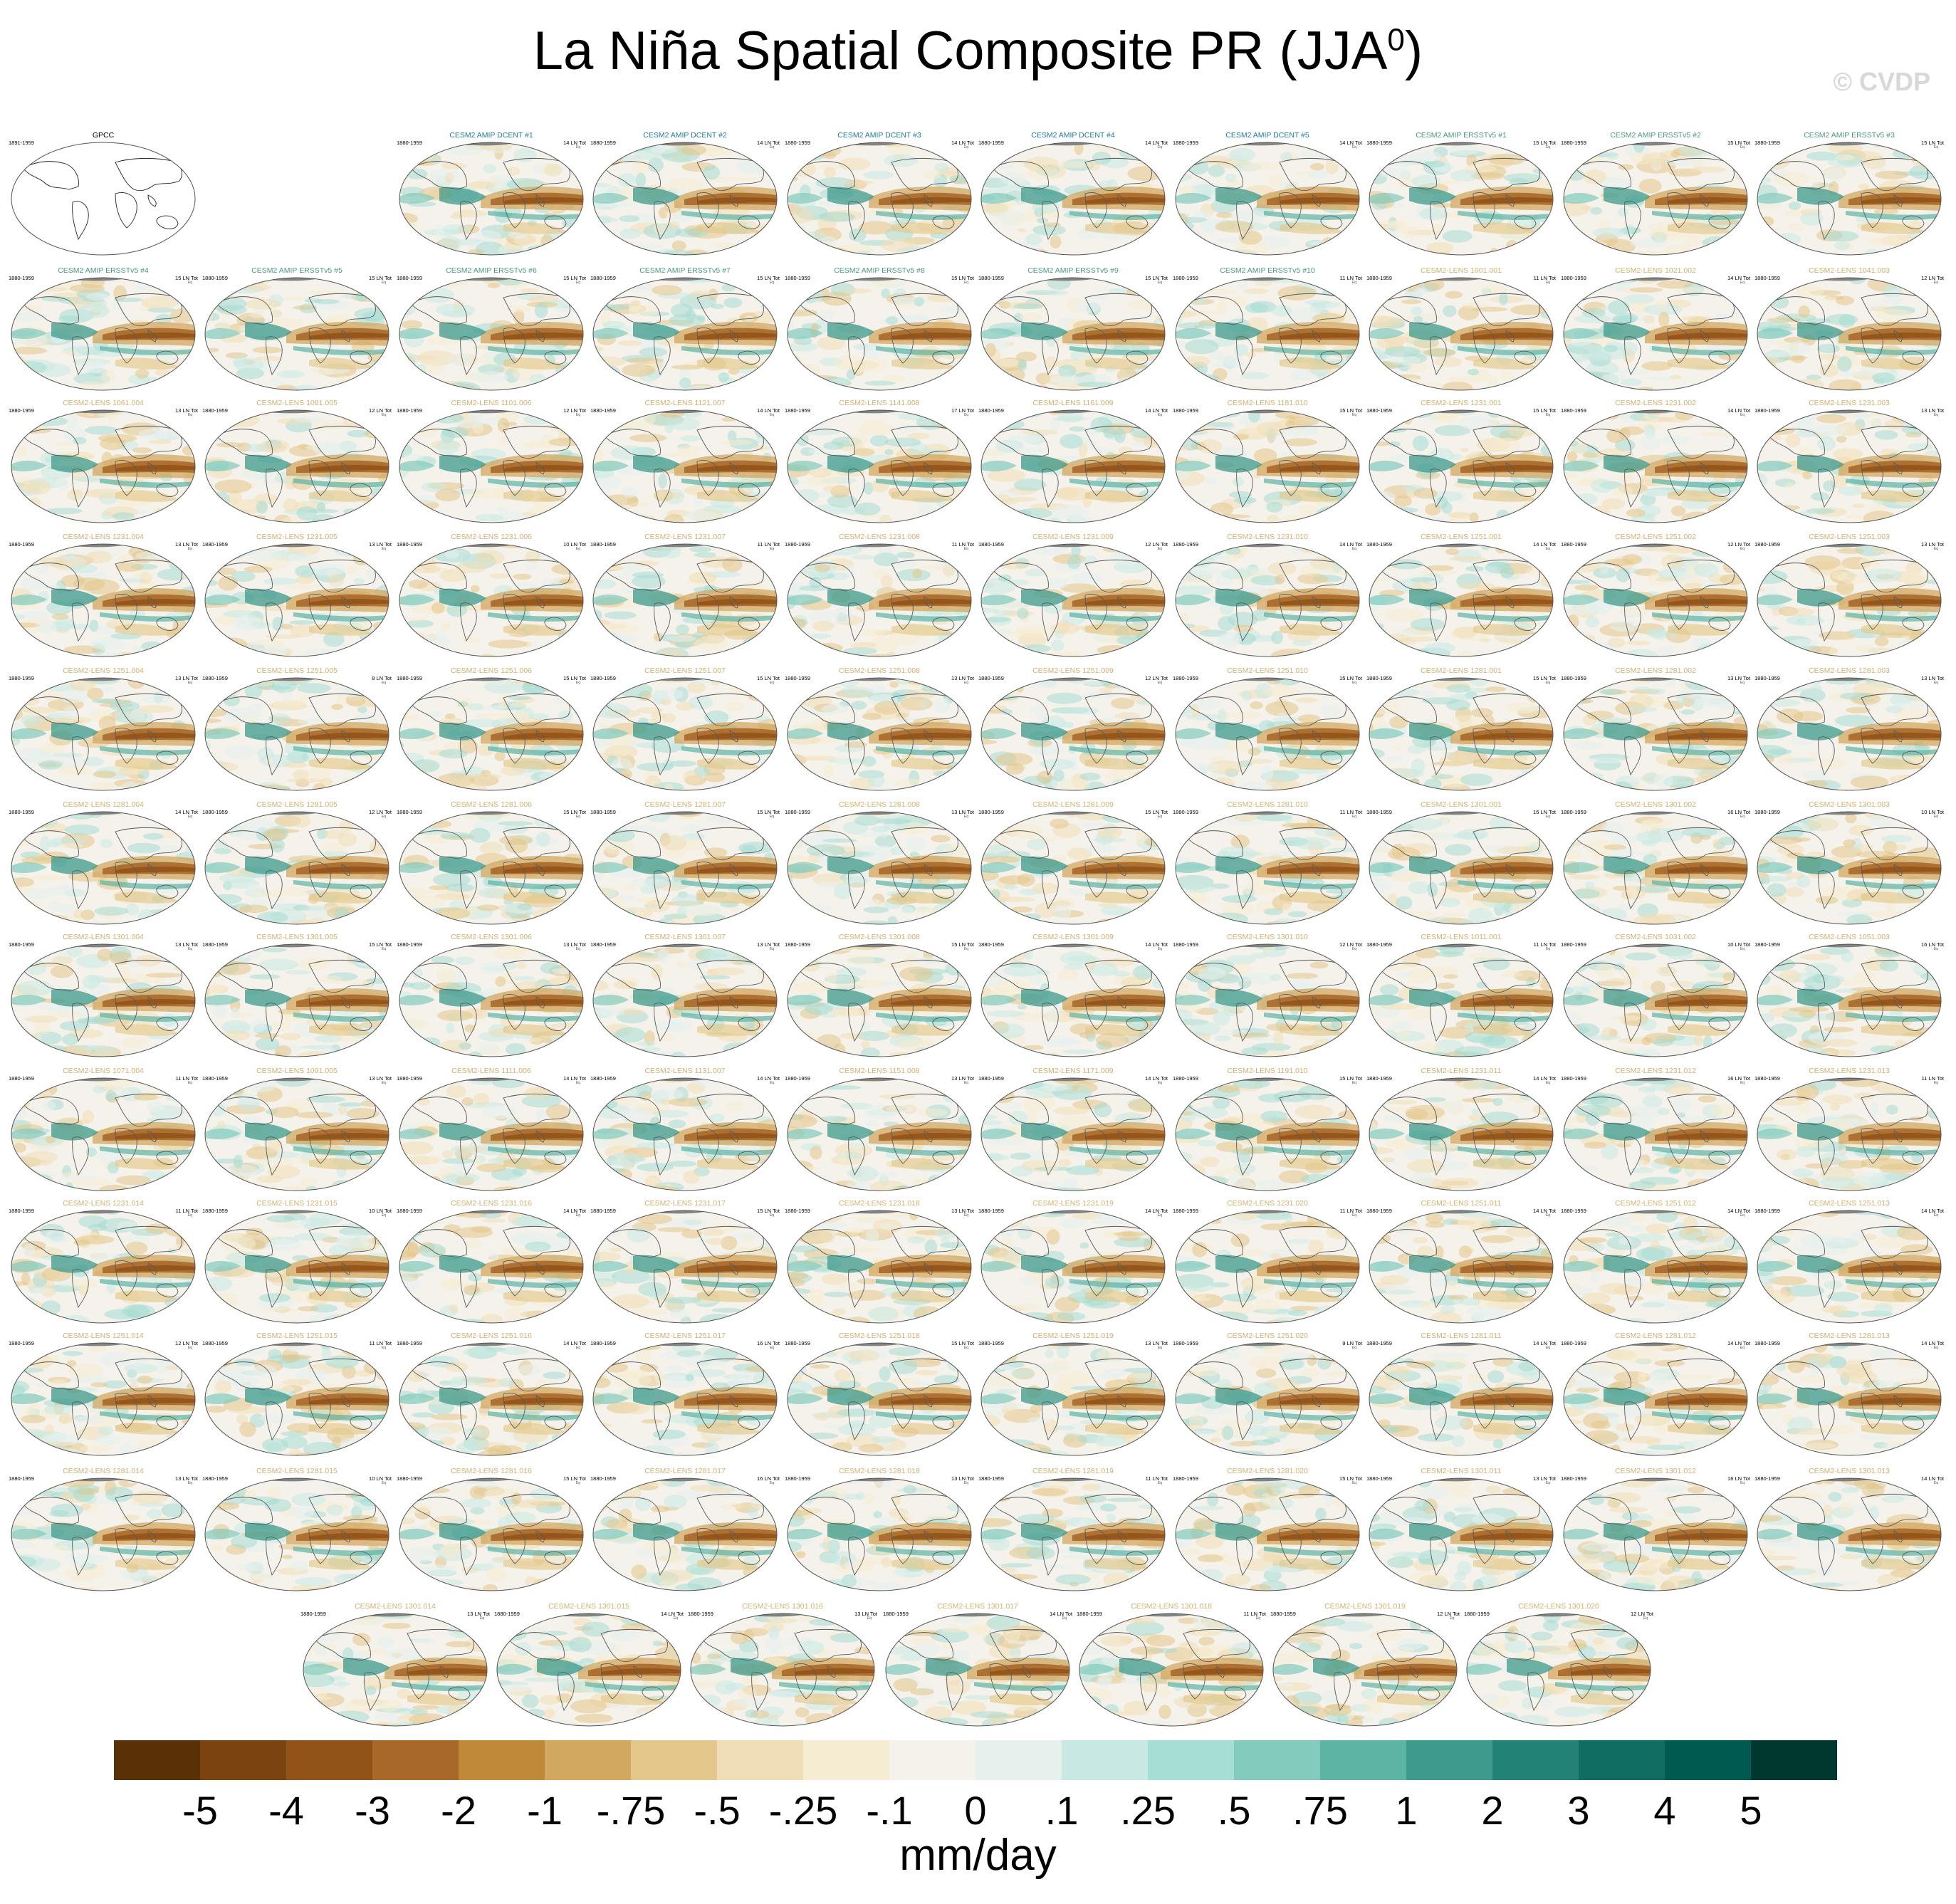  I want to click on panel-title: CESM2-LENS 1151.008, so click(879, 1071).